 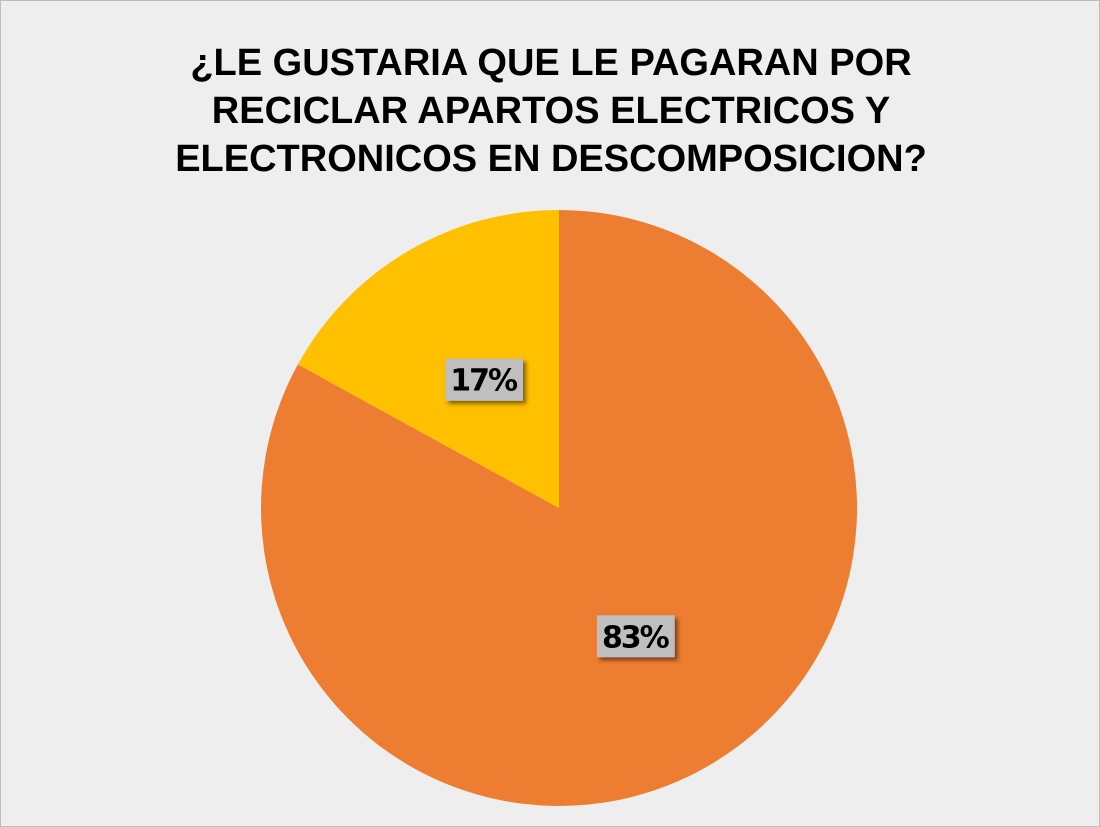 I want to click on data-label: 83%, so click(x=635, y=636).